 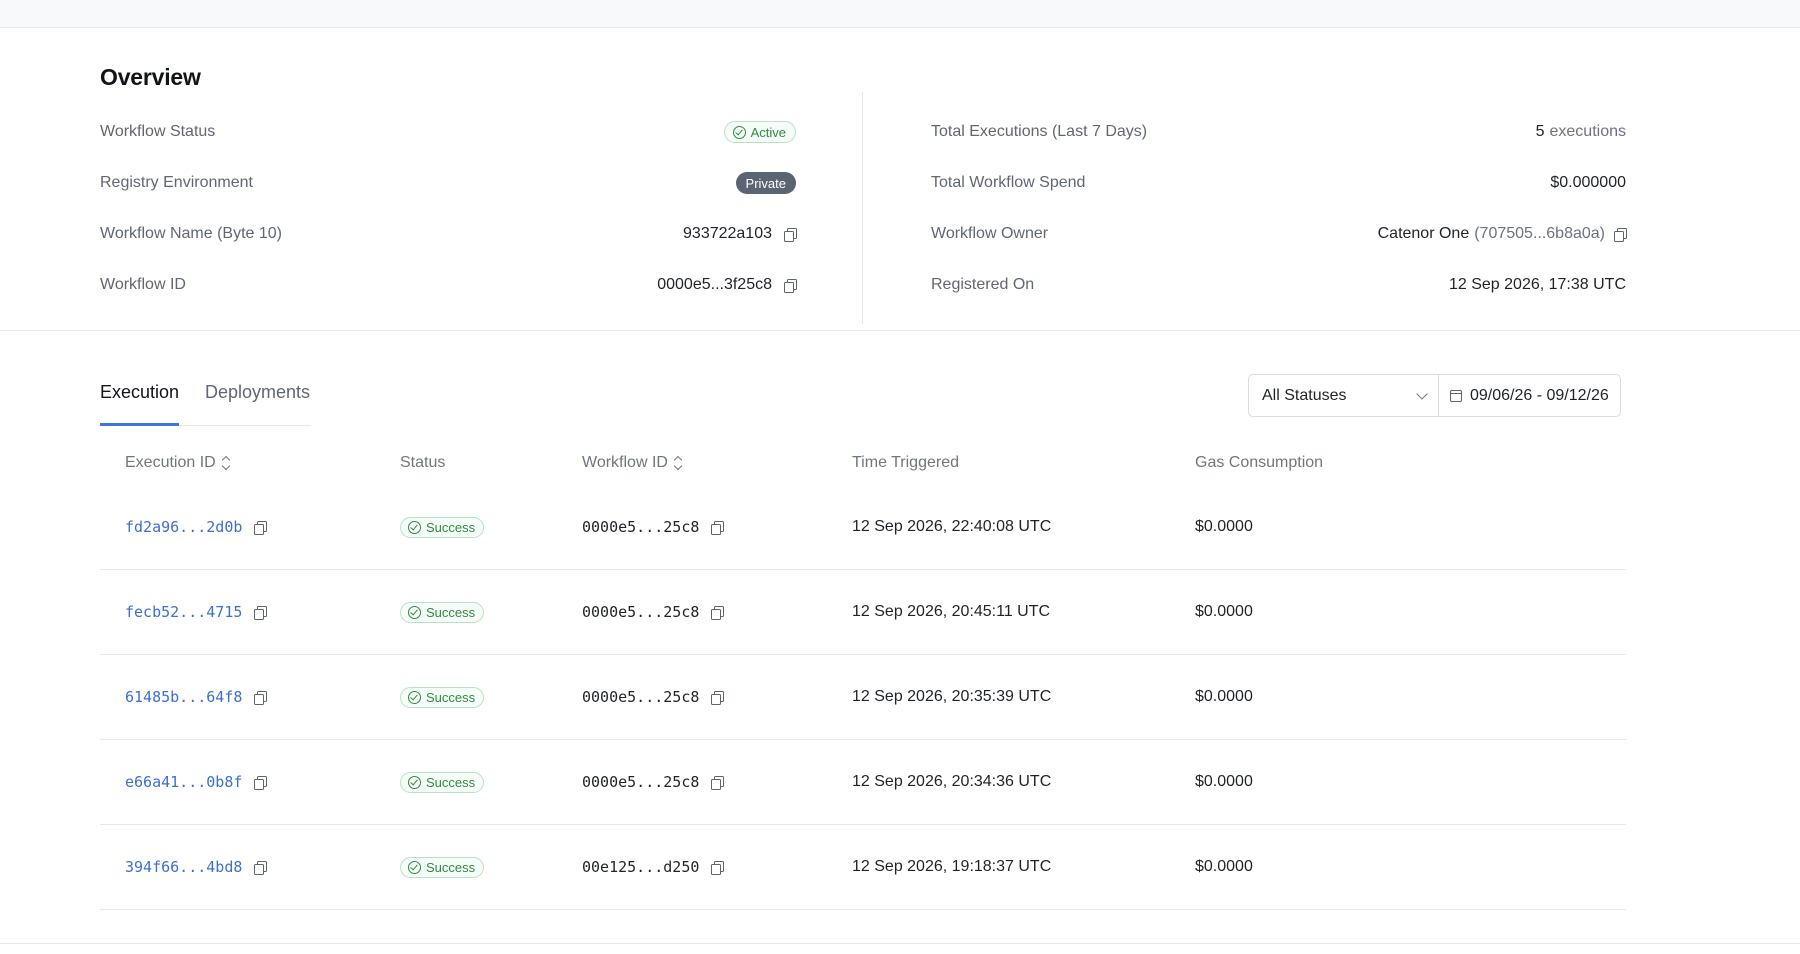 I want to click on divider, so click(x=900, y=943).